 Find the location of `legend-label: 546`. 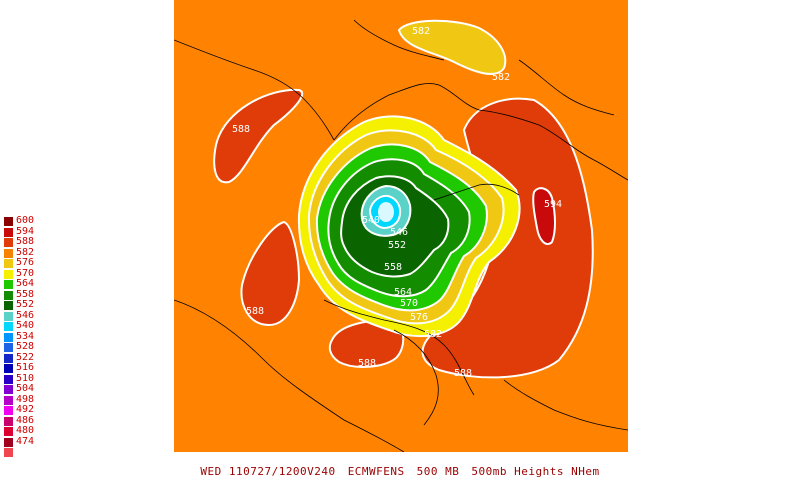

legend-label: 546 is located at coordinates (25, 315).